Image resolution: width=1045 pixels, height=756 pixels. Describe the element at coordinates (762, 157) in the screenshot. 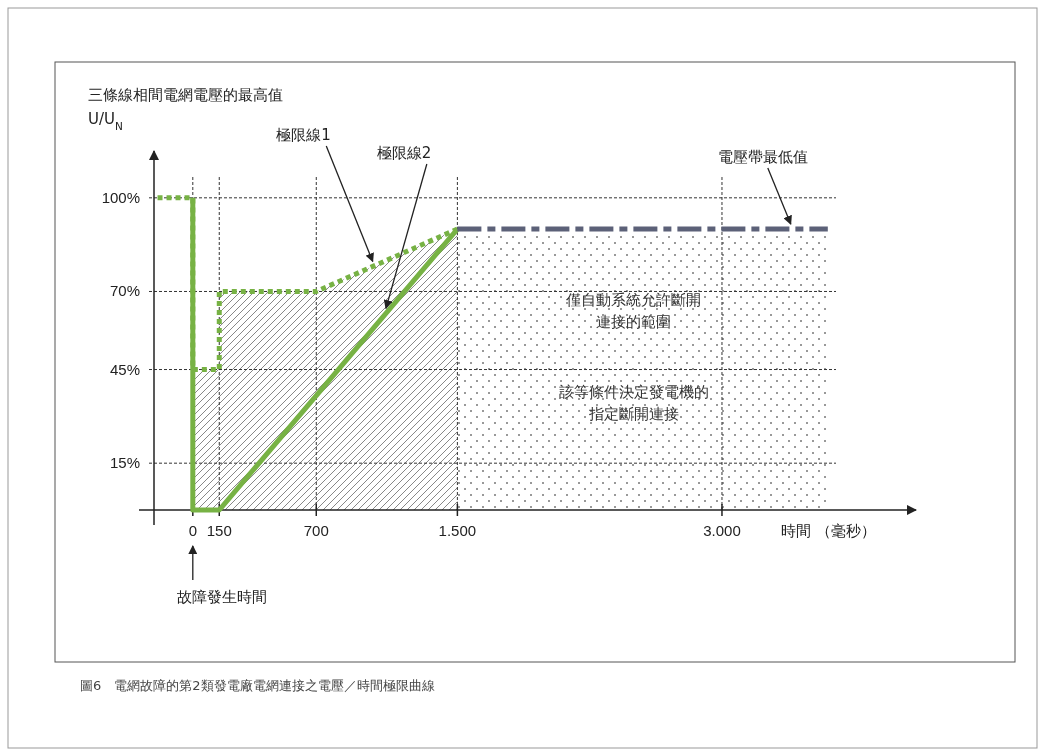

I see `text: 電壓帶最低值` at that location.